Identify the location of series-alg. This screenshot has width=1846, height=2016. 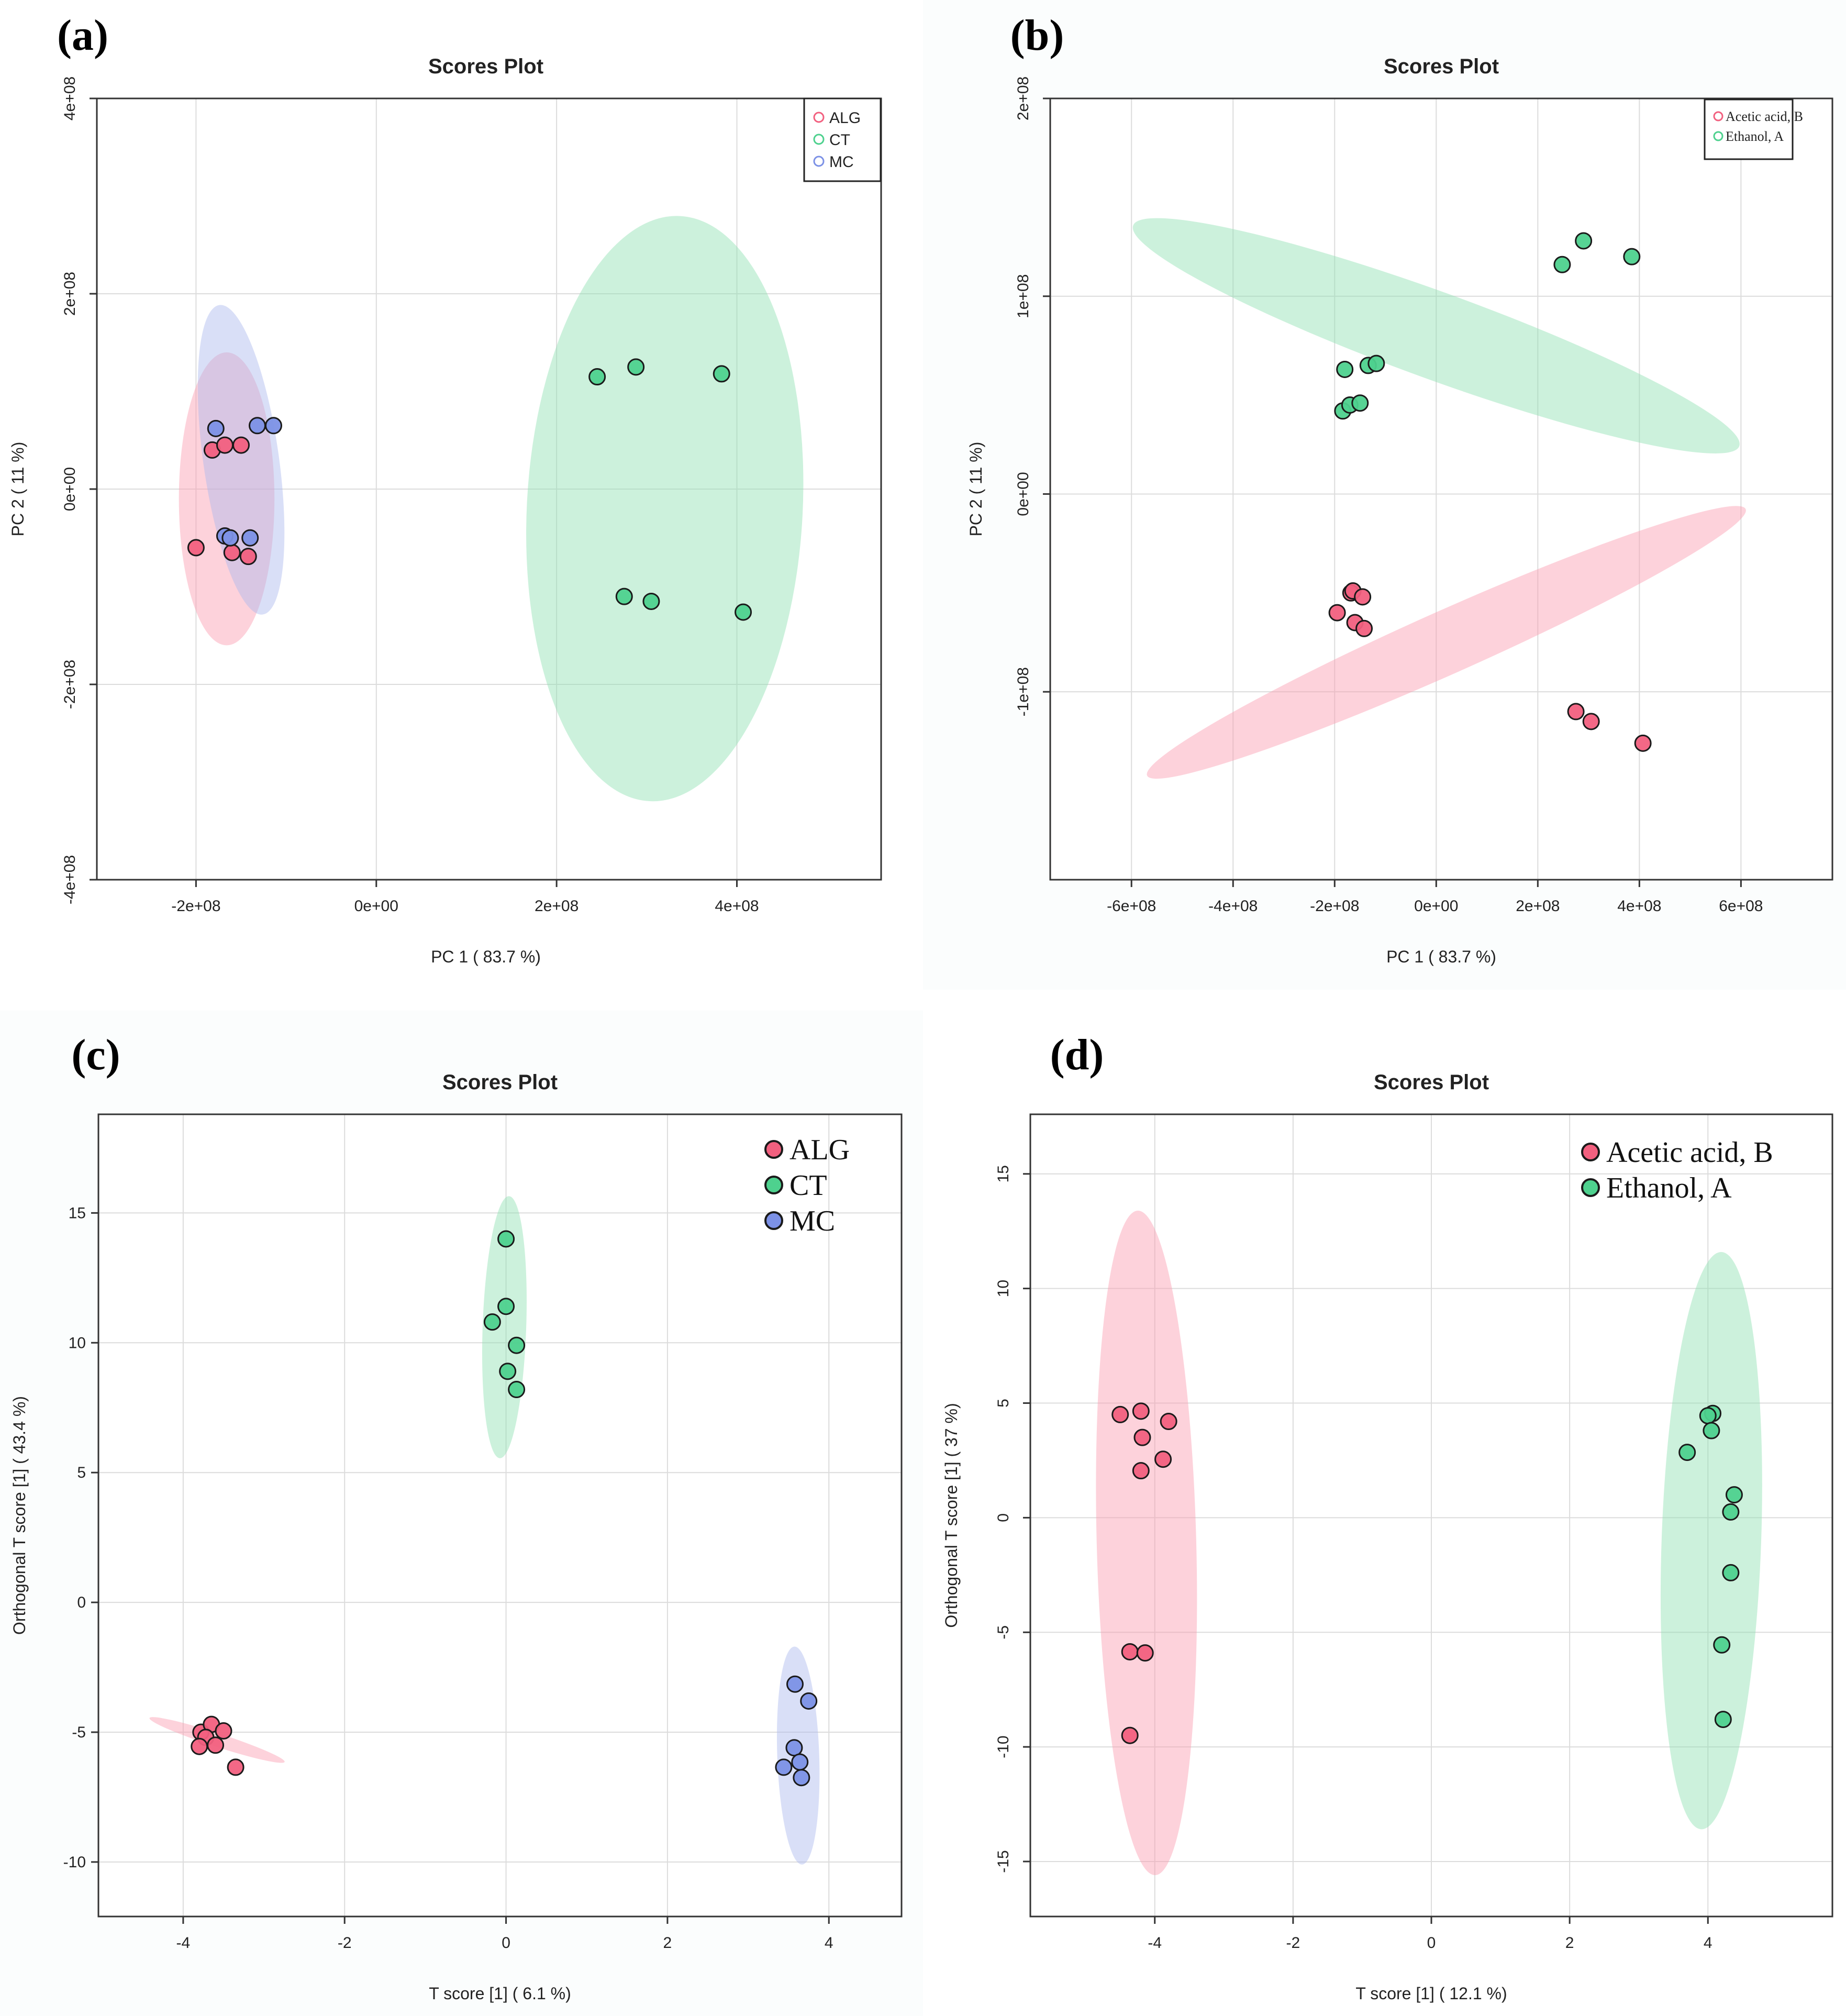
(217, 1746).